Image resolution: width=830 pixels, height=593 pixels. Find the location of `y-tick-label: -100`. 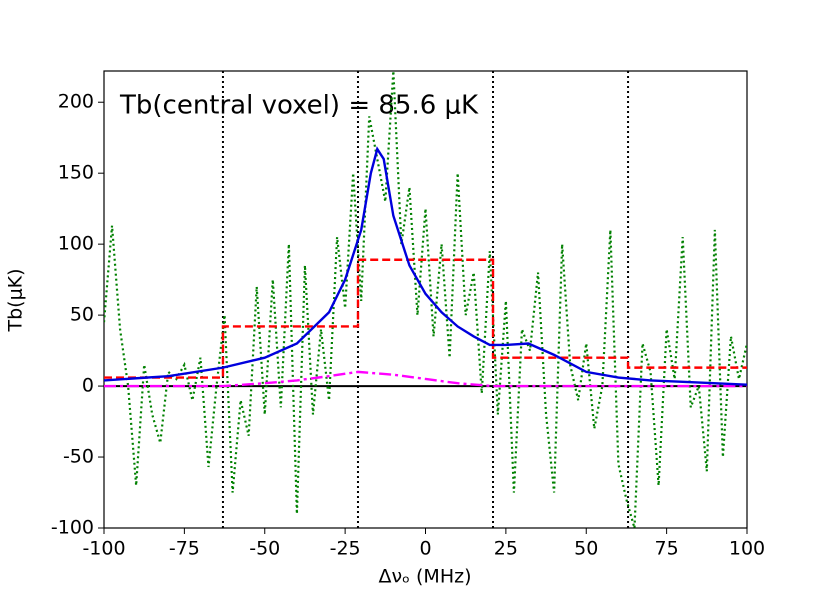

y-tick-label: -100 is located at coordinates (72, 528).